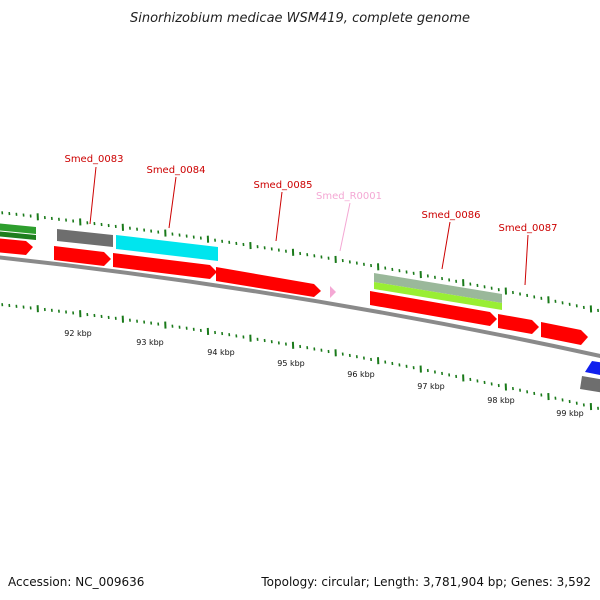 Image resolution: width=600 pixels, height=600 pixels. Describe the element at coordinates (501, 400) in the screenshot. I see `kbp-label-98: 98 kbp` at that location.